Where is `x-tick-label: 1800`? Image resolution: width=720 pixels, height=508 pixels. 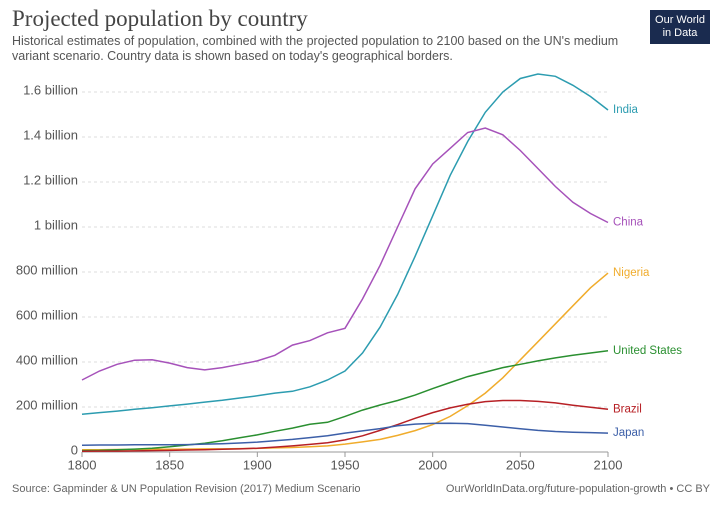
x-tick-label: 1800 is located at coordinates (82, 464).